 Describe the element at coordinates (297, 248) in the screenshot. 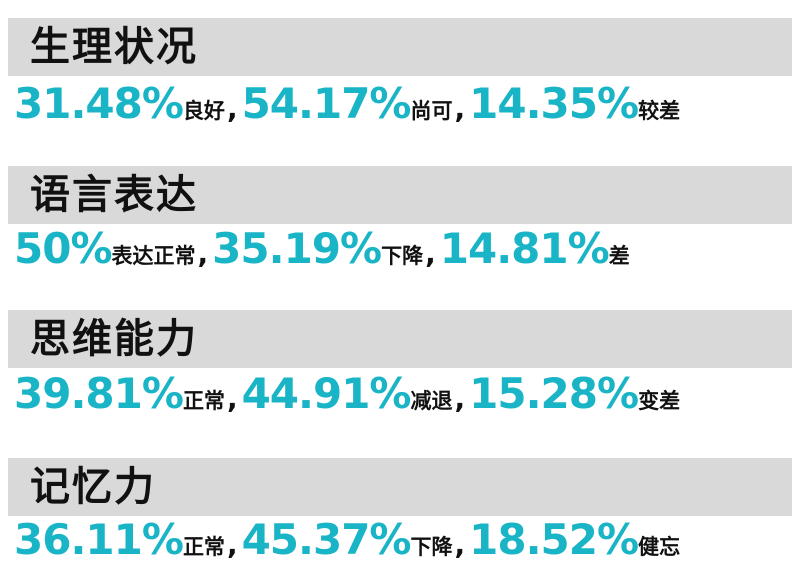

I see `stat-value: 35.19%` at that location.